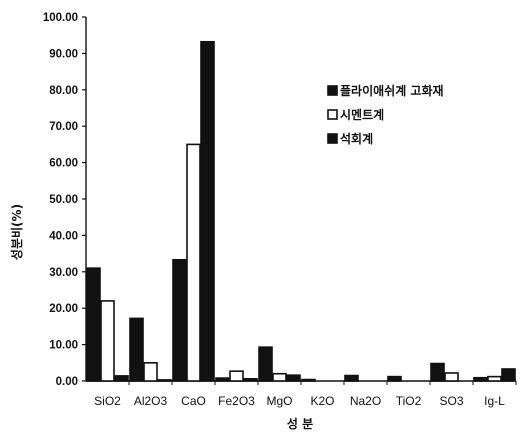 The width and height of the screenshot is (522, 433). Describe the element at coordinates (301, 394) in the screenshot. I see `x-axis: SiO2 Al2O3 CaO Fe2O3 MgO K2O Na2O TiO2 SO3 Ig-L` at that location.